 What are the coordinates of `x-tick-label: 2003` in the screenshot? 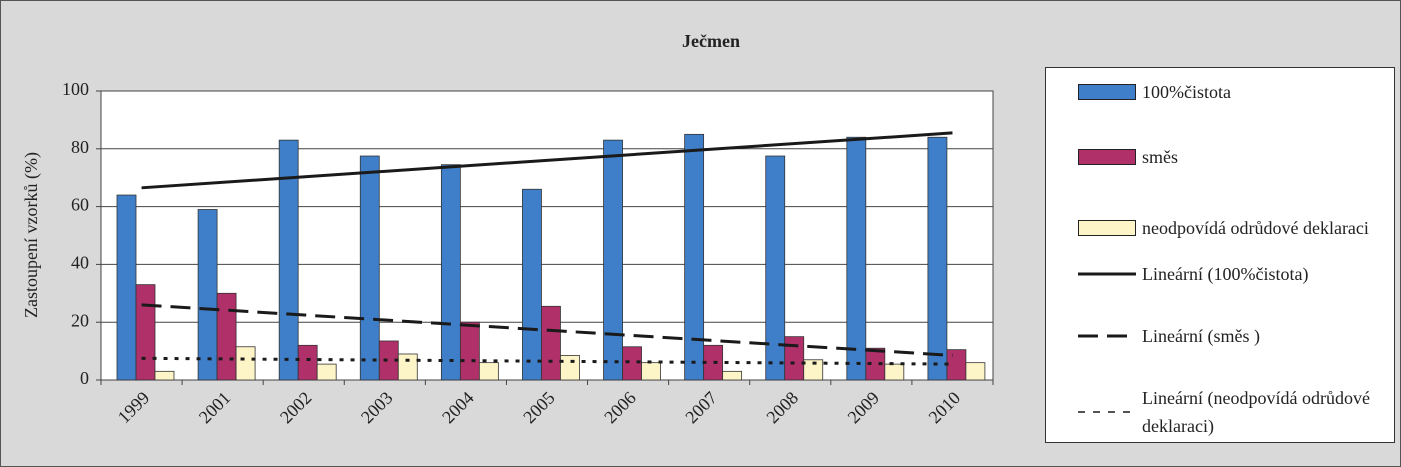 It's located at (377, 408).